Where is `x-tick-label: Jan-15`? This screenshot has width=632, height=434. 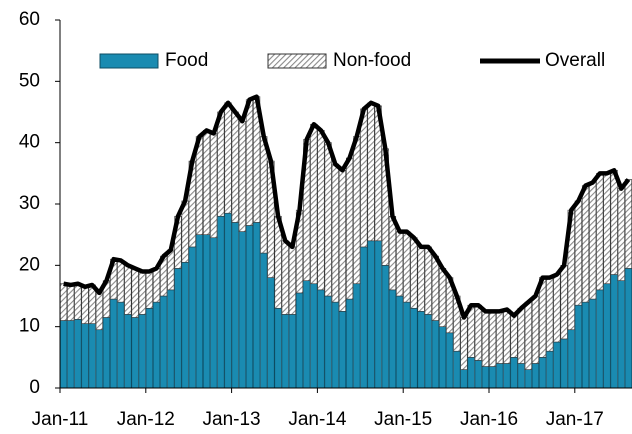
x-tick-label: Jan-15 is located at coordinates (403, 419).